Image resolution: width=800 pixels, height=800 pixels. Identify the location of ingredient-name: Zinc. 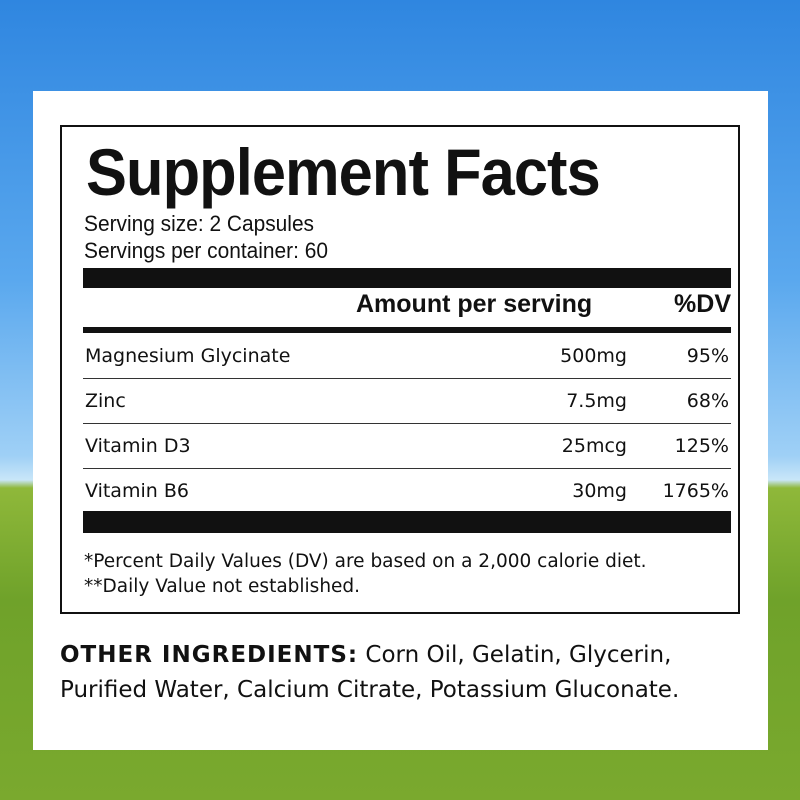
(105, 401).